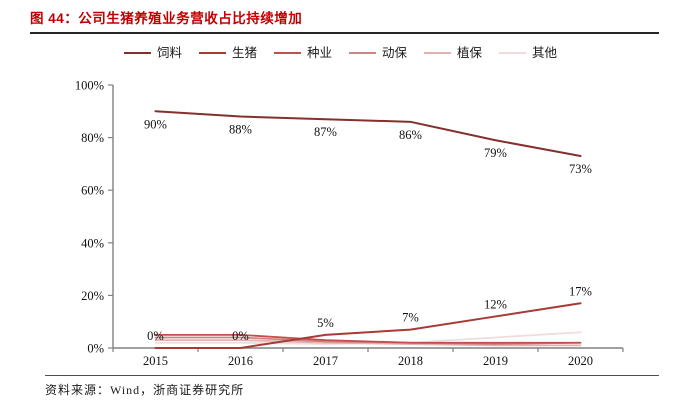  What do you see at coordinates (340, 53) in the screenshot?
I see `chart-legend: 饲料 生猪 种业 动保 植保 其他` at bounding box center [340, 53].